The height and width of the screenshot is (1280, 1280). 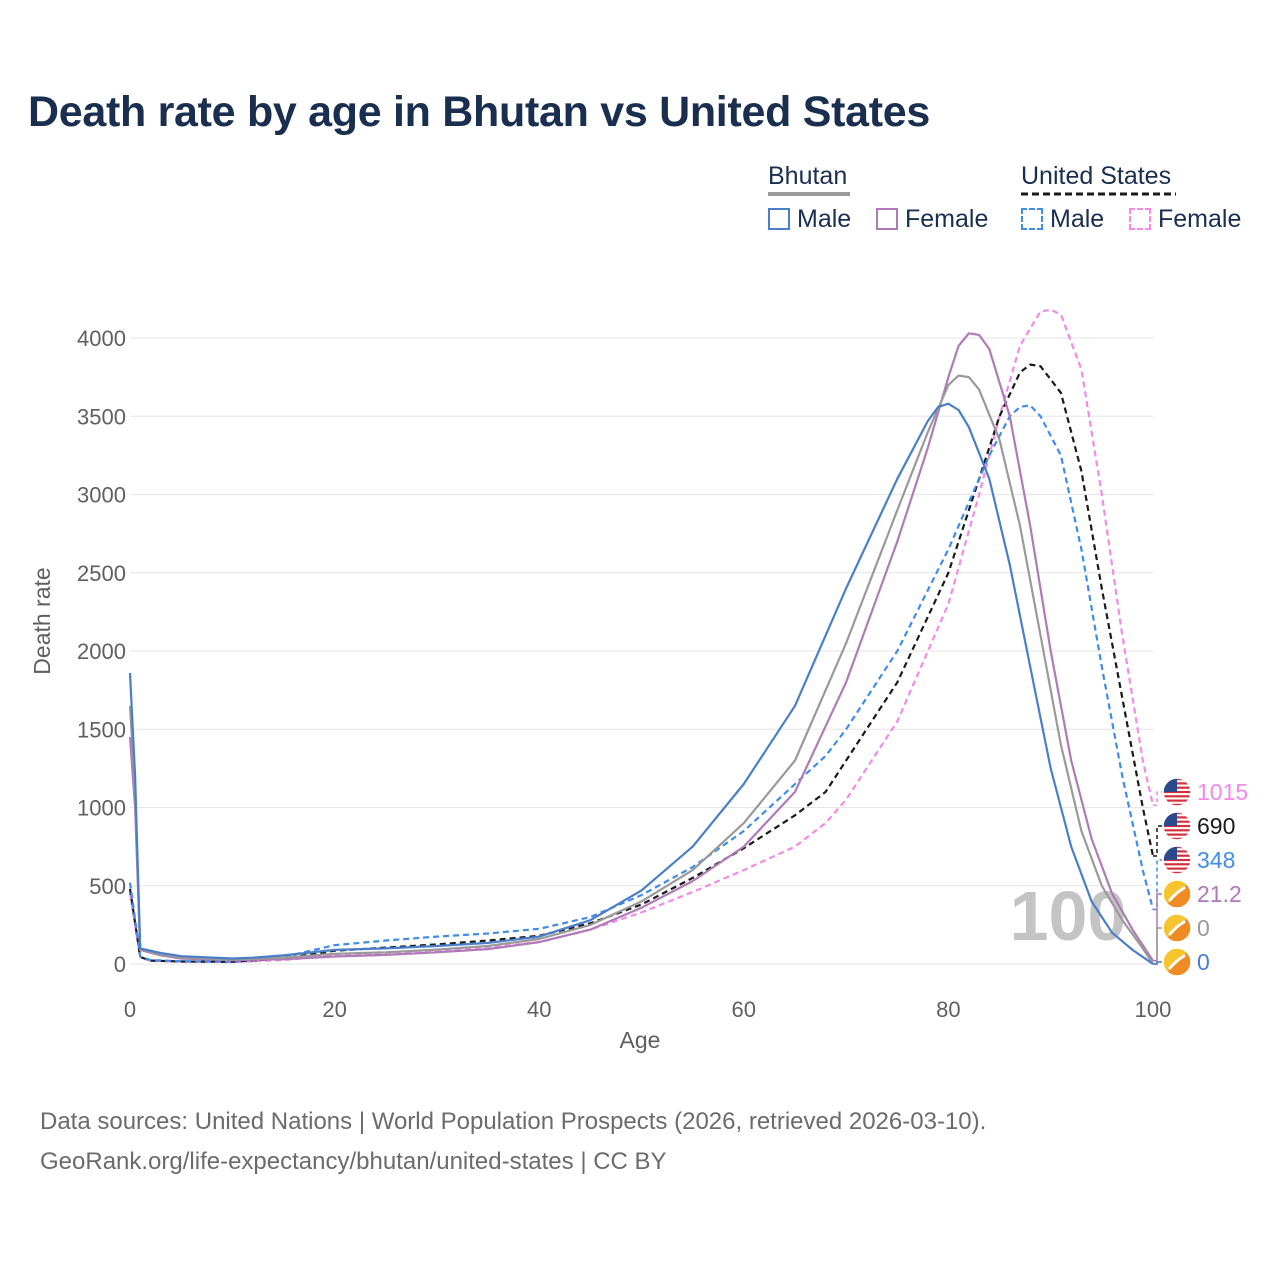 I want to click on end-label-us-total: 690, so click(x=1216, y=826).